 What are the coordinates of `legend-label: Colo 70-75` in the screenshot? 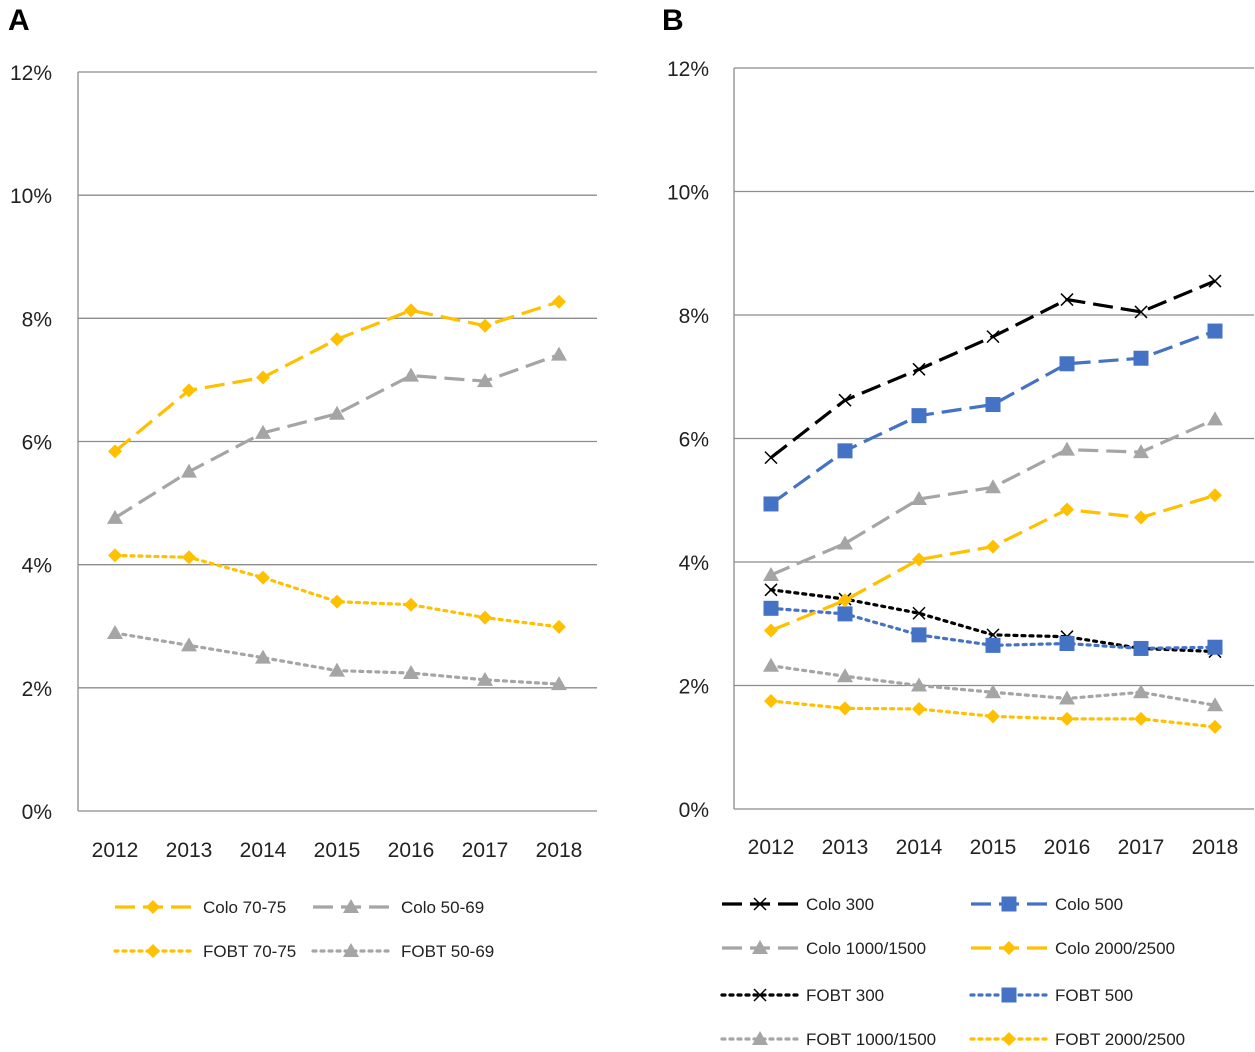 It's located at (244, 907).